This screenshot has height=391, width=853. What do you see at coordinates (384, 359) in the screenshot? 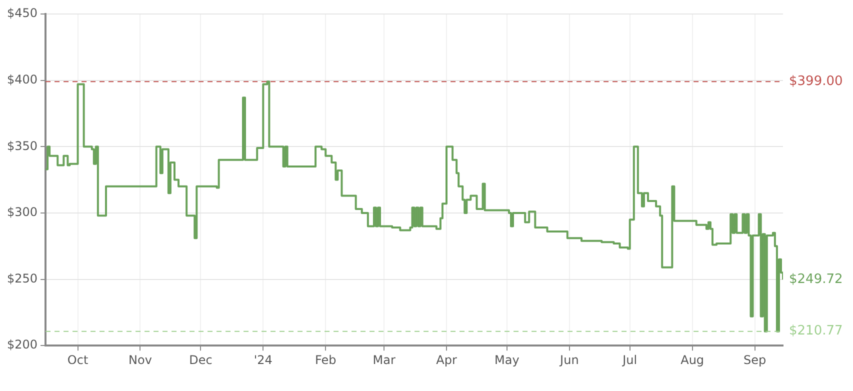
I see `x-tick-label: Mar` at bounding box center [384, 359].